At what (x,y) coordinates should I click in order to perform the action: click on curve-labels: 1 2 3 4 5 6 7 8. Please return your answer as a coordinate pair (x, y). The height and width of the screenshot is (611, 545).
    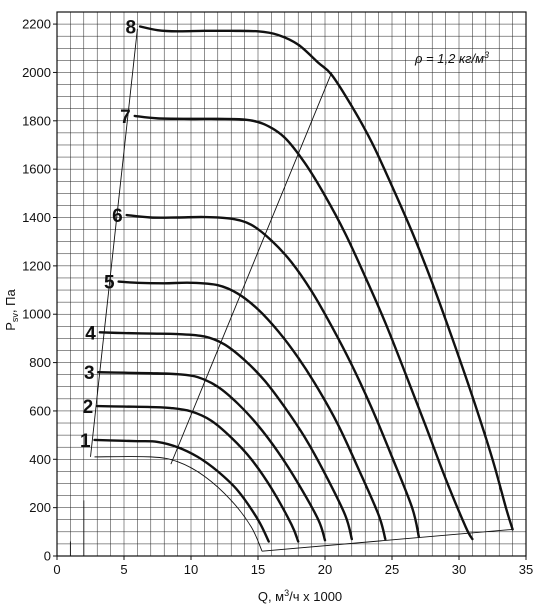
    Looking at the image, I should click on (108, 235).